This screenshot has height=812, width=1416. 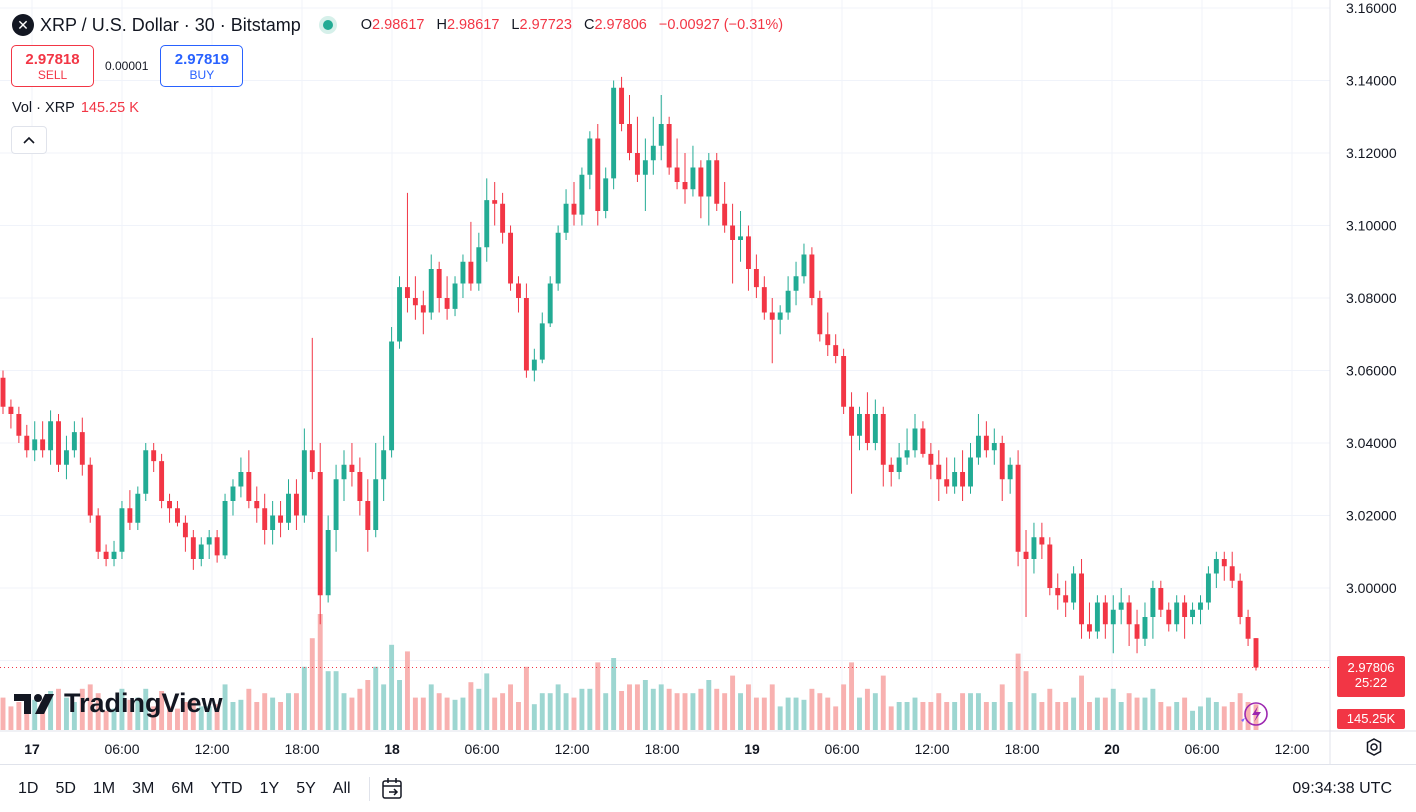 I want to click on close-x-icon: ✕, so click(x=23, y=25).